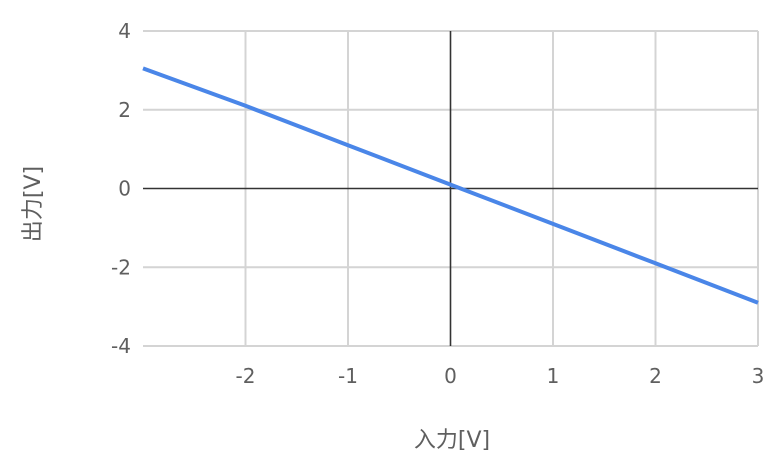 This screenshot has width=778, height=474. I want to click on x-tick-label: -1, so click(348, 376).